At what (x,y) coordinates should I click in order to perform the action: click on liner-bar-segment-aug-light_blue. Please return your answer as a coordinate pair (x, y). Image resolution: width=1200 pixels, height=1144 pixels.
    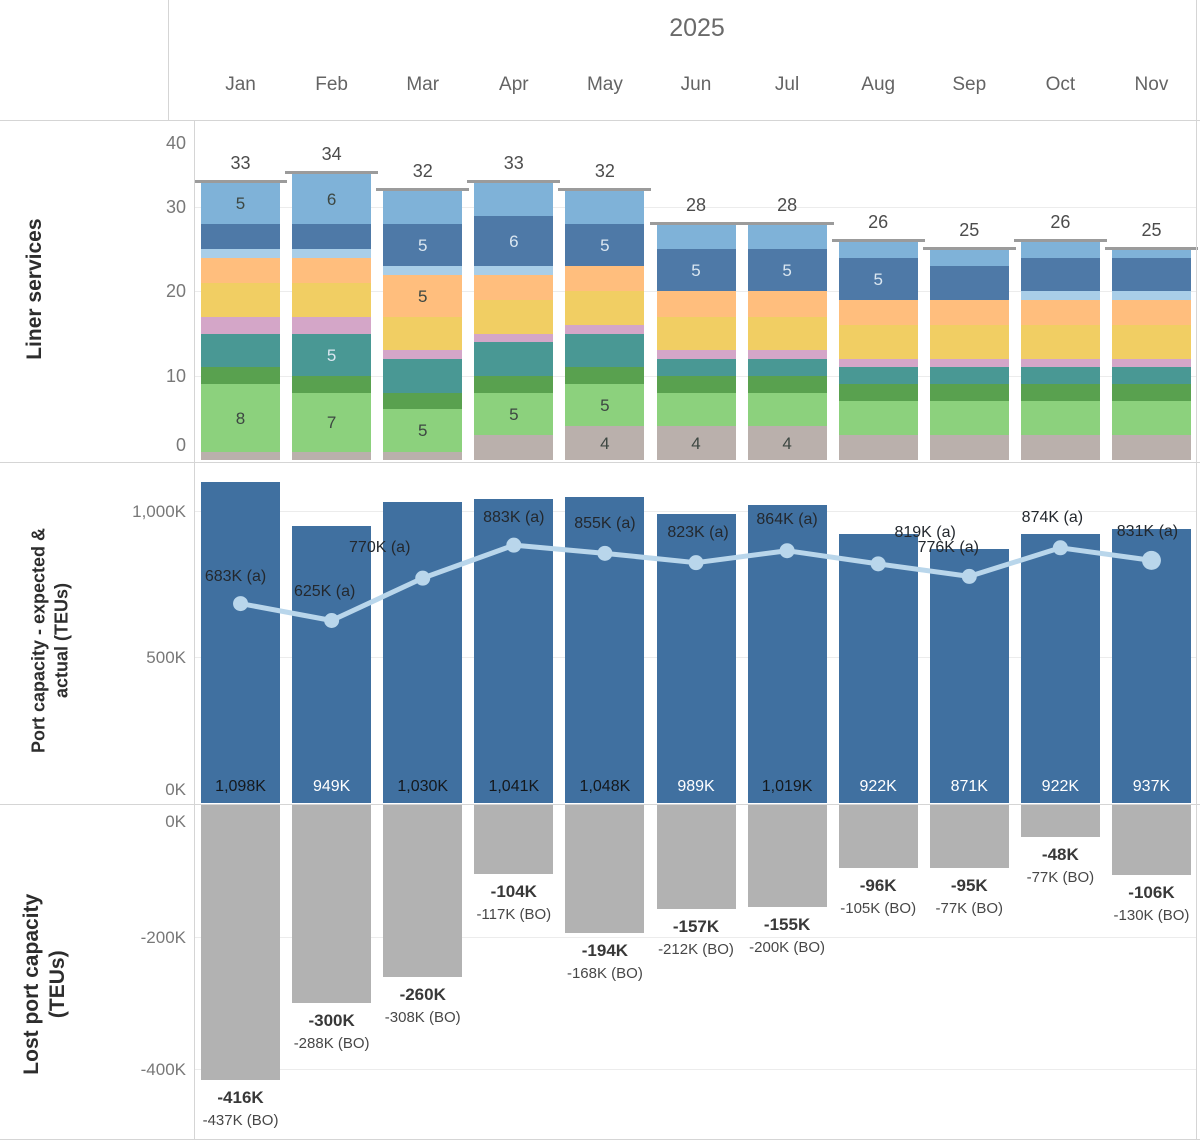
    Looking at the image, I should click on (878, 249).